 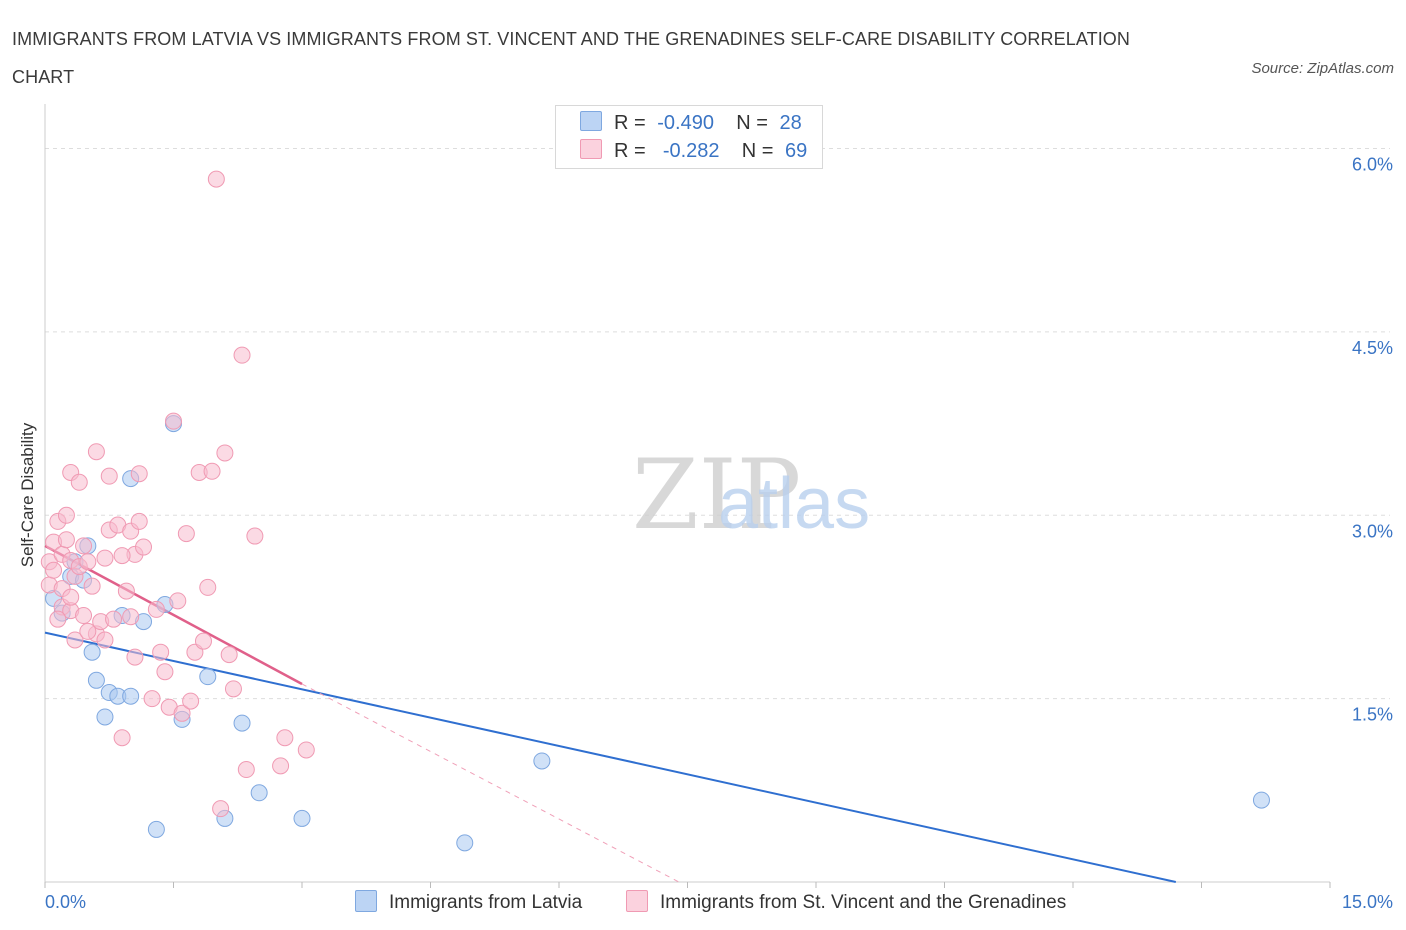 What do you see at coordinates (591, 149) in the screenshot?
I see `st-vincent-swatch` at bounding box center [591, 149].